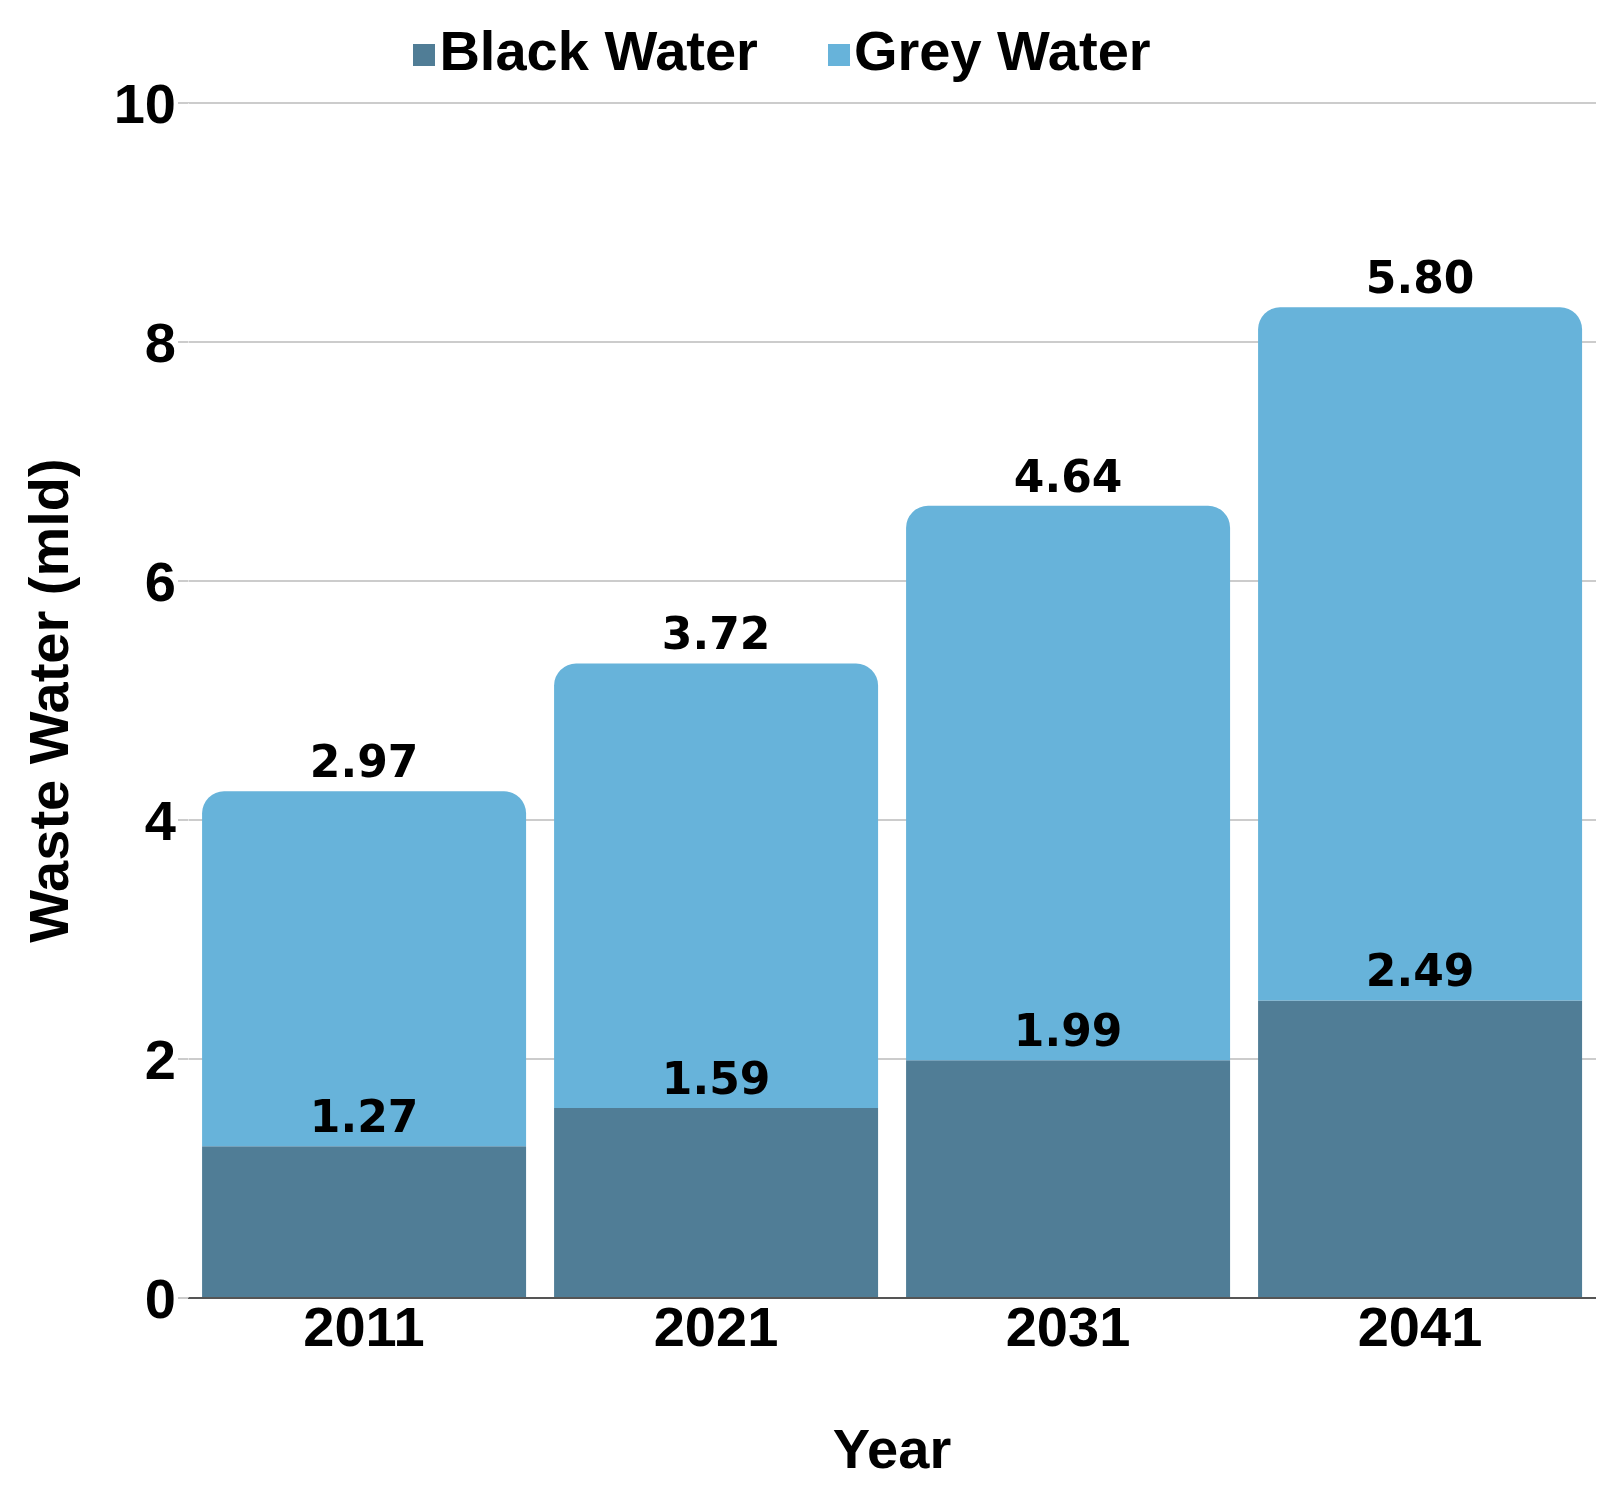 Image resolution: width=1621 pixels, height=1492 pixels. What do you see at coordinates (1420, 278) in the screenshot?
I see `data-label: 5.80` at bounding box center [1420, 278].